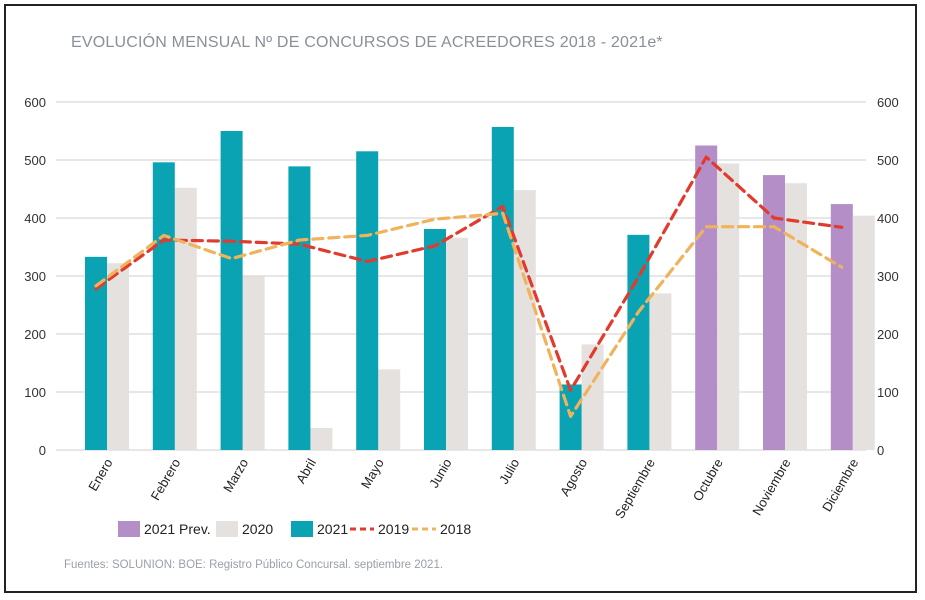 This screenshot has height=600, width=925. What do you see at coordinates (863, 332) in the screenshot?
I see `bar-2020-diciembre` at bounding box center [863, 332].